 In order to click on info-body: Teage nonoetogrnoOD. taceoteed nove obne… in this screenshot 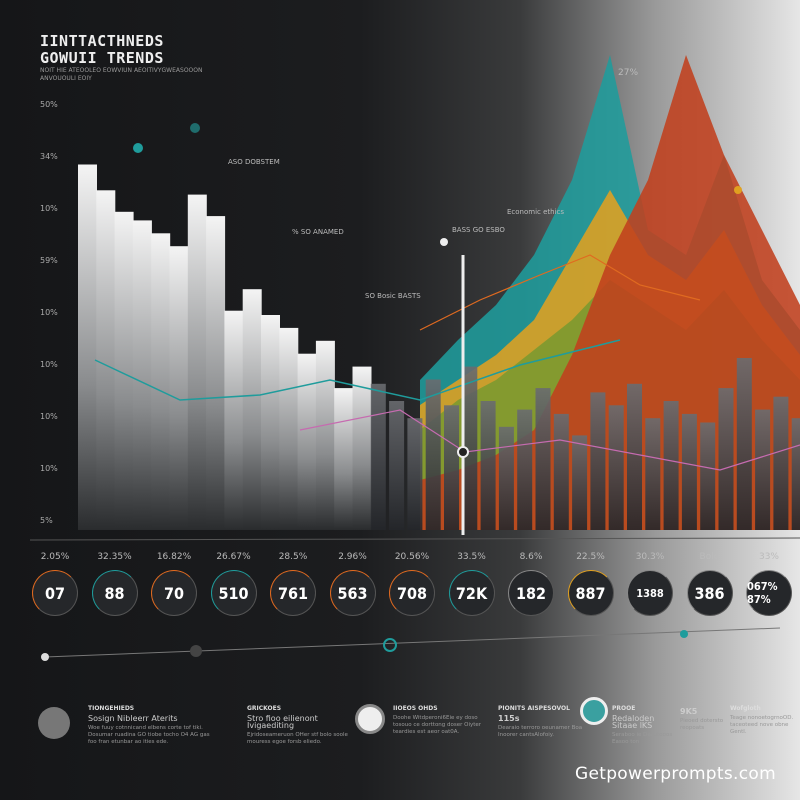, I will do `click(762, 725)`.